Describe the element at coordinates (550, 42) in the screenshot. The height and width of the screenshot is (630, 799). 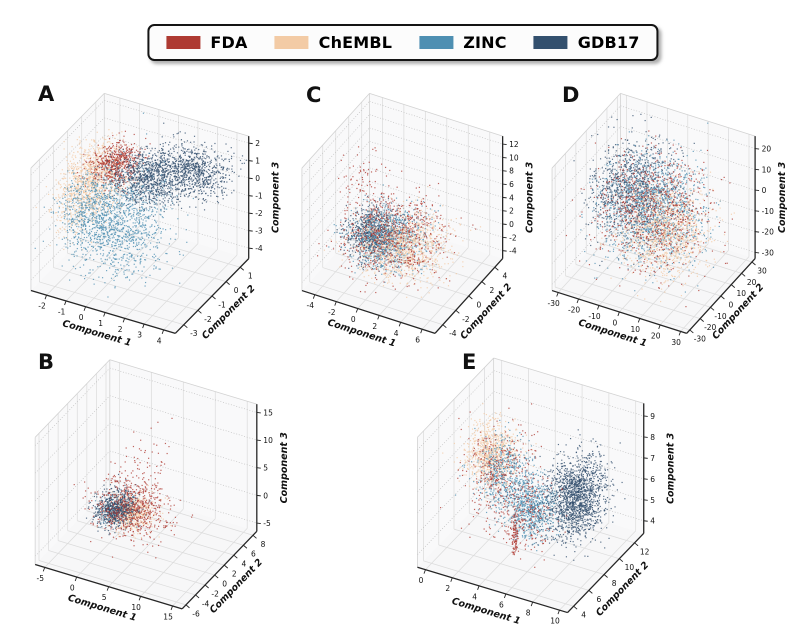
I see `gdb17-color-swatch` at that location.